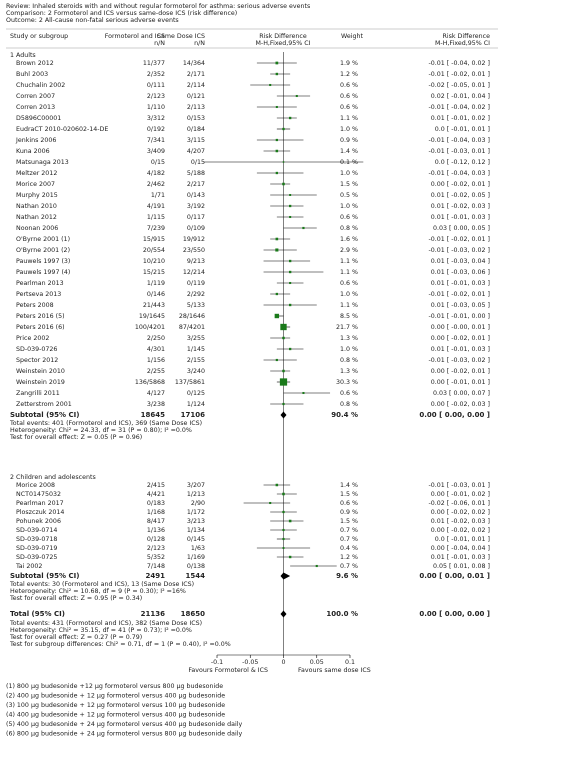 This screenshot has height=758, width=566. Describe the element at coordinates (460, 327) in the screenshot. I see `effect-ci: 0.00 [ -0.00, 0.01 ]` at that location.